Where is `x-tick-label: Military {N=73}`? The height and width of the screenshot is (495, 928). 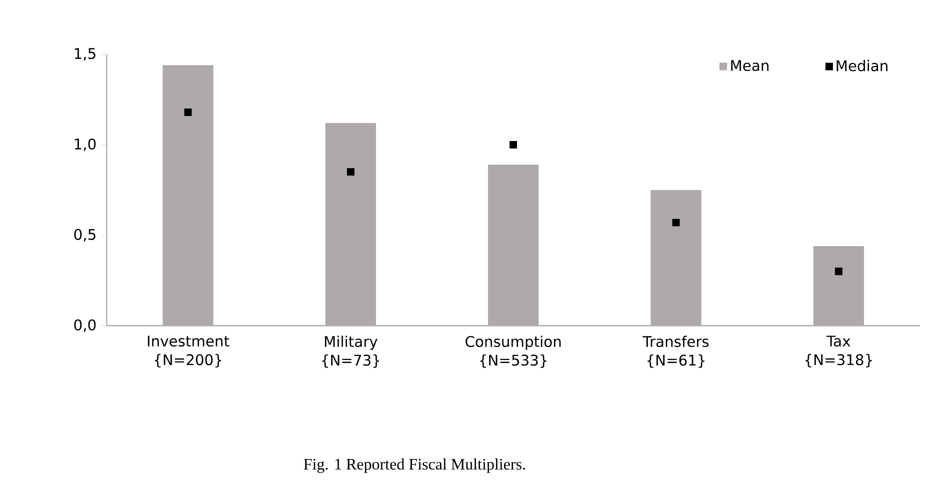 x-tick-label: Military {N=73} is located at coordinates (351, 352).